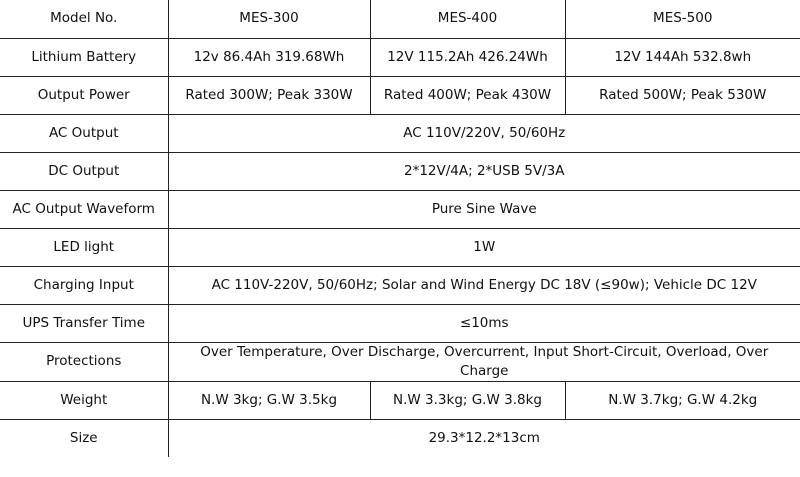 Image resolution: width=800 pixels, height=477 pixels. I want to click on row-label: Lithium Battery, so click(84, 57).